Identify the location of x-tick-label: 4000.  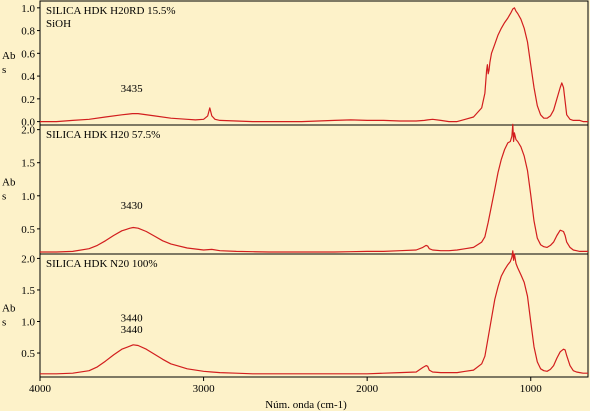
(40, 389).